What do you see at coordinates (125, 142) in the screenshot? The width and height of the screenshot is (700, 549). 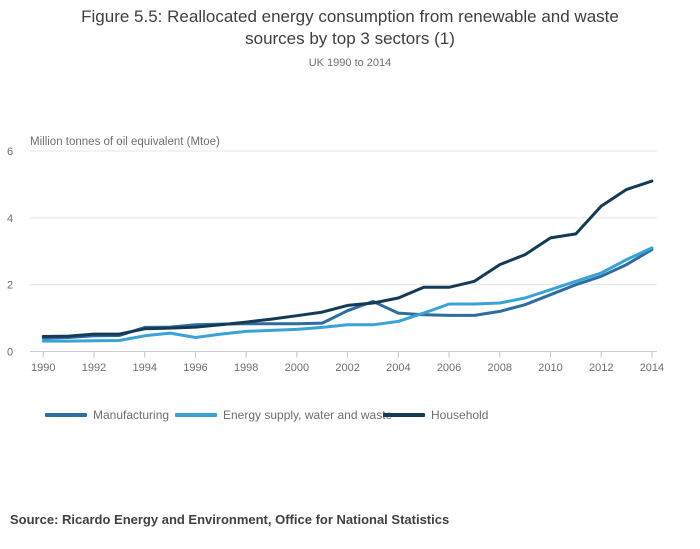 I see `y-axis-unit-label: Million tonnes of oil equivalent (Mtoe)` at bounding box center [125, 142].